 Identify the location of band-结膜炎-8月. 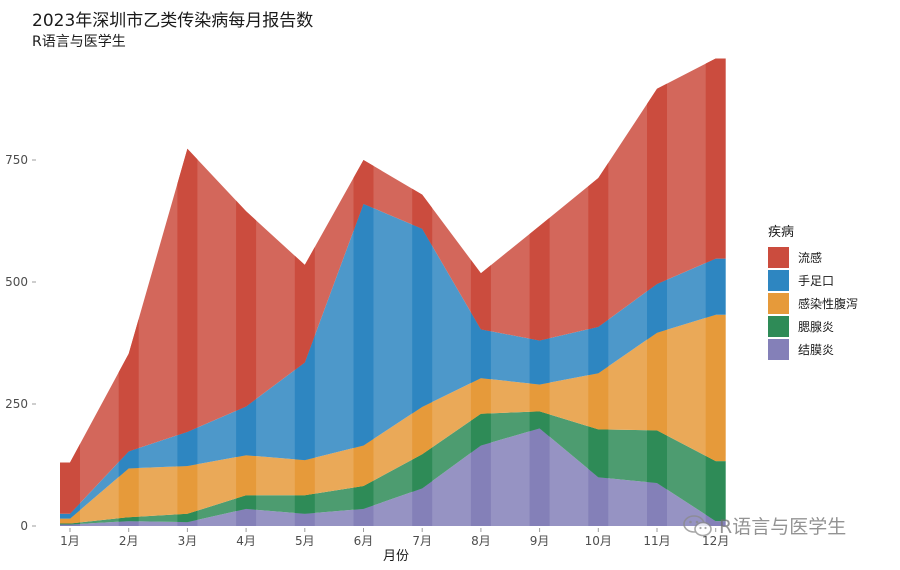
(480, 484).